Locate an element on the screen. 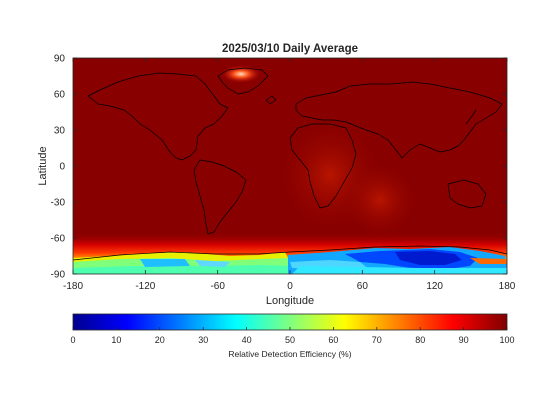 Image resolution: width=560 pixels, height=420 pixels. colorbar-tick-label: 30 is located at coordinates (203, 340).